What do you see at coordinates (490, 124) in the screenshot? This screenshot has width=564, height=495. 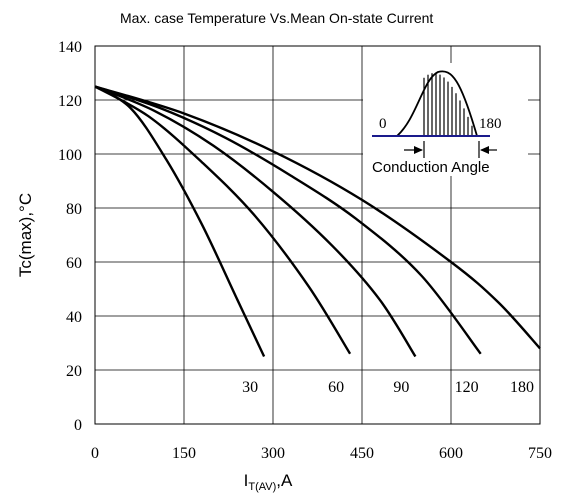 I see `inset-label-end: 180` at bounding box center [490, 124].